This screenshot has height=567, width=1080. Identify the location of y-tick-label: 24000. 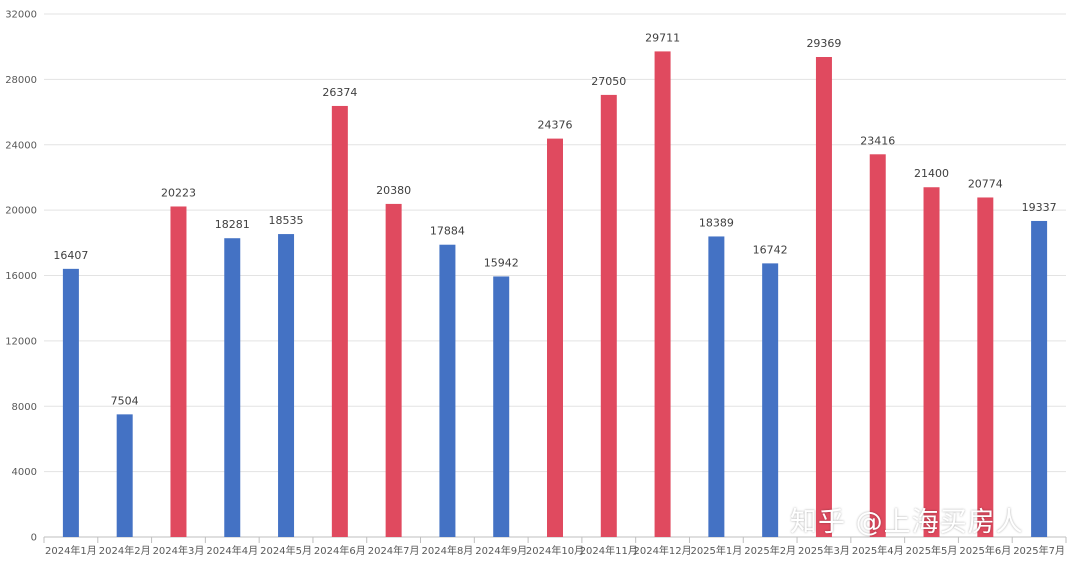
(21, 145).